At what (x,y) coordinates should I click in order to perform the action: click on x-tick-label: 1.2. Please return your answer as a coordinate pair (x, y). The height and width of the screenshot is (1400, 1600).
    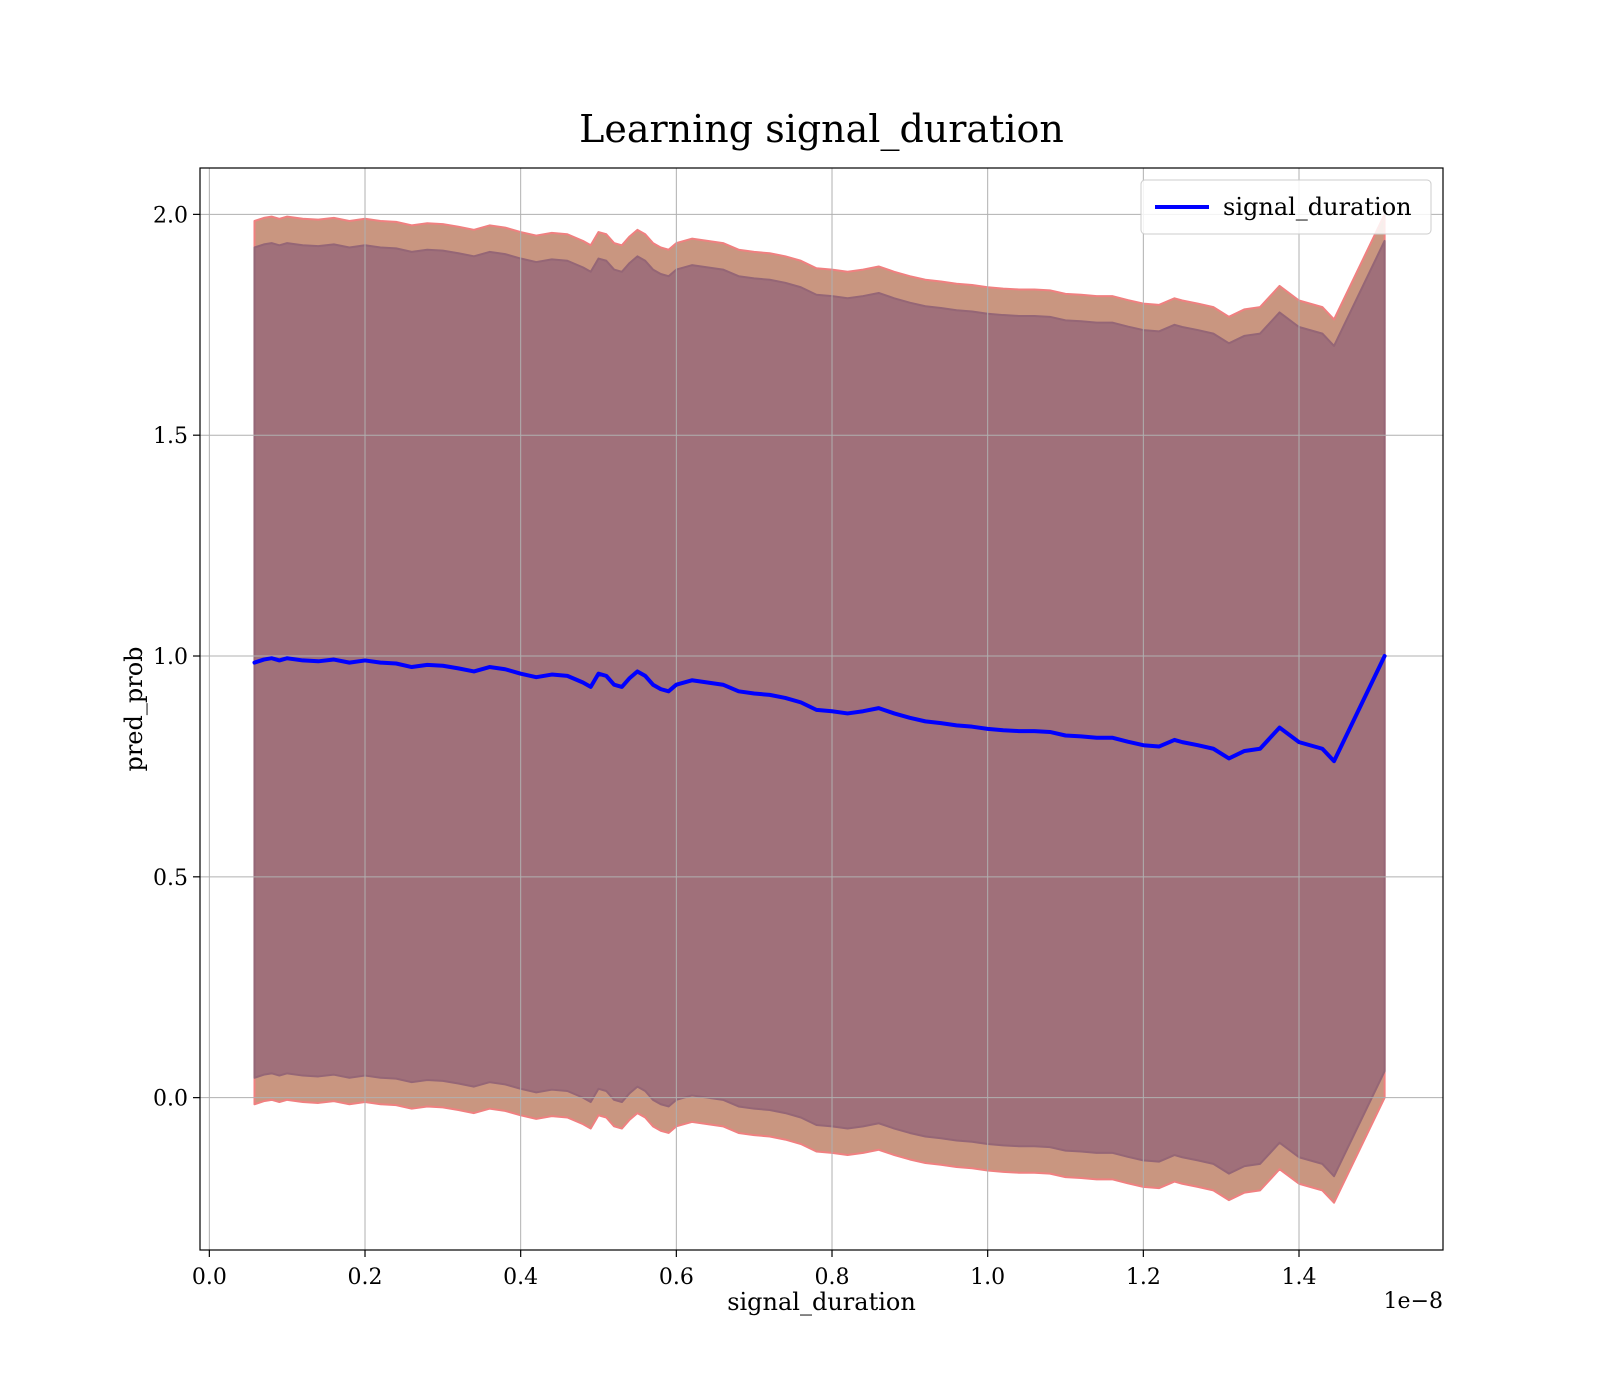
    Looking at the image, I should click on (1143, 1277).